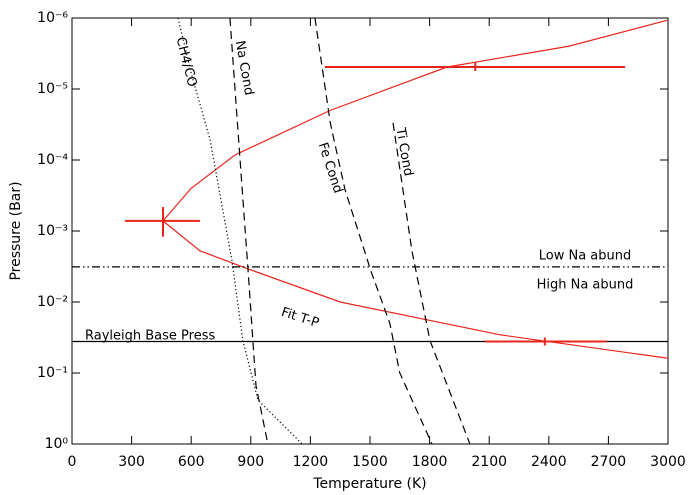 The width and height of the screenshot is (691, 495). Describe the element at coordinates (52, 373) in the screenshot. I see `y-tick-label: 10⁻¹` at that location.